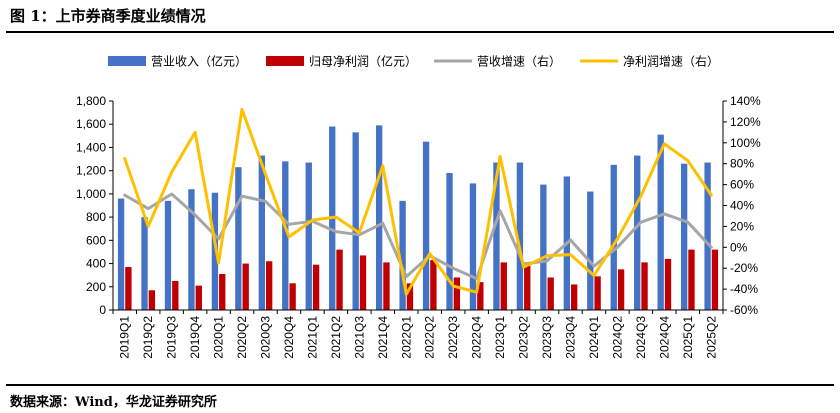 This screenshot has width=840, height=413. Describe the element at coordinates (91, 194) in the screenshot. I see `left-tick-label: 1,000` at that location.